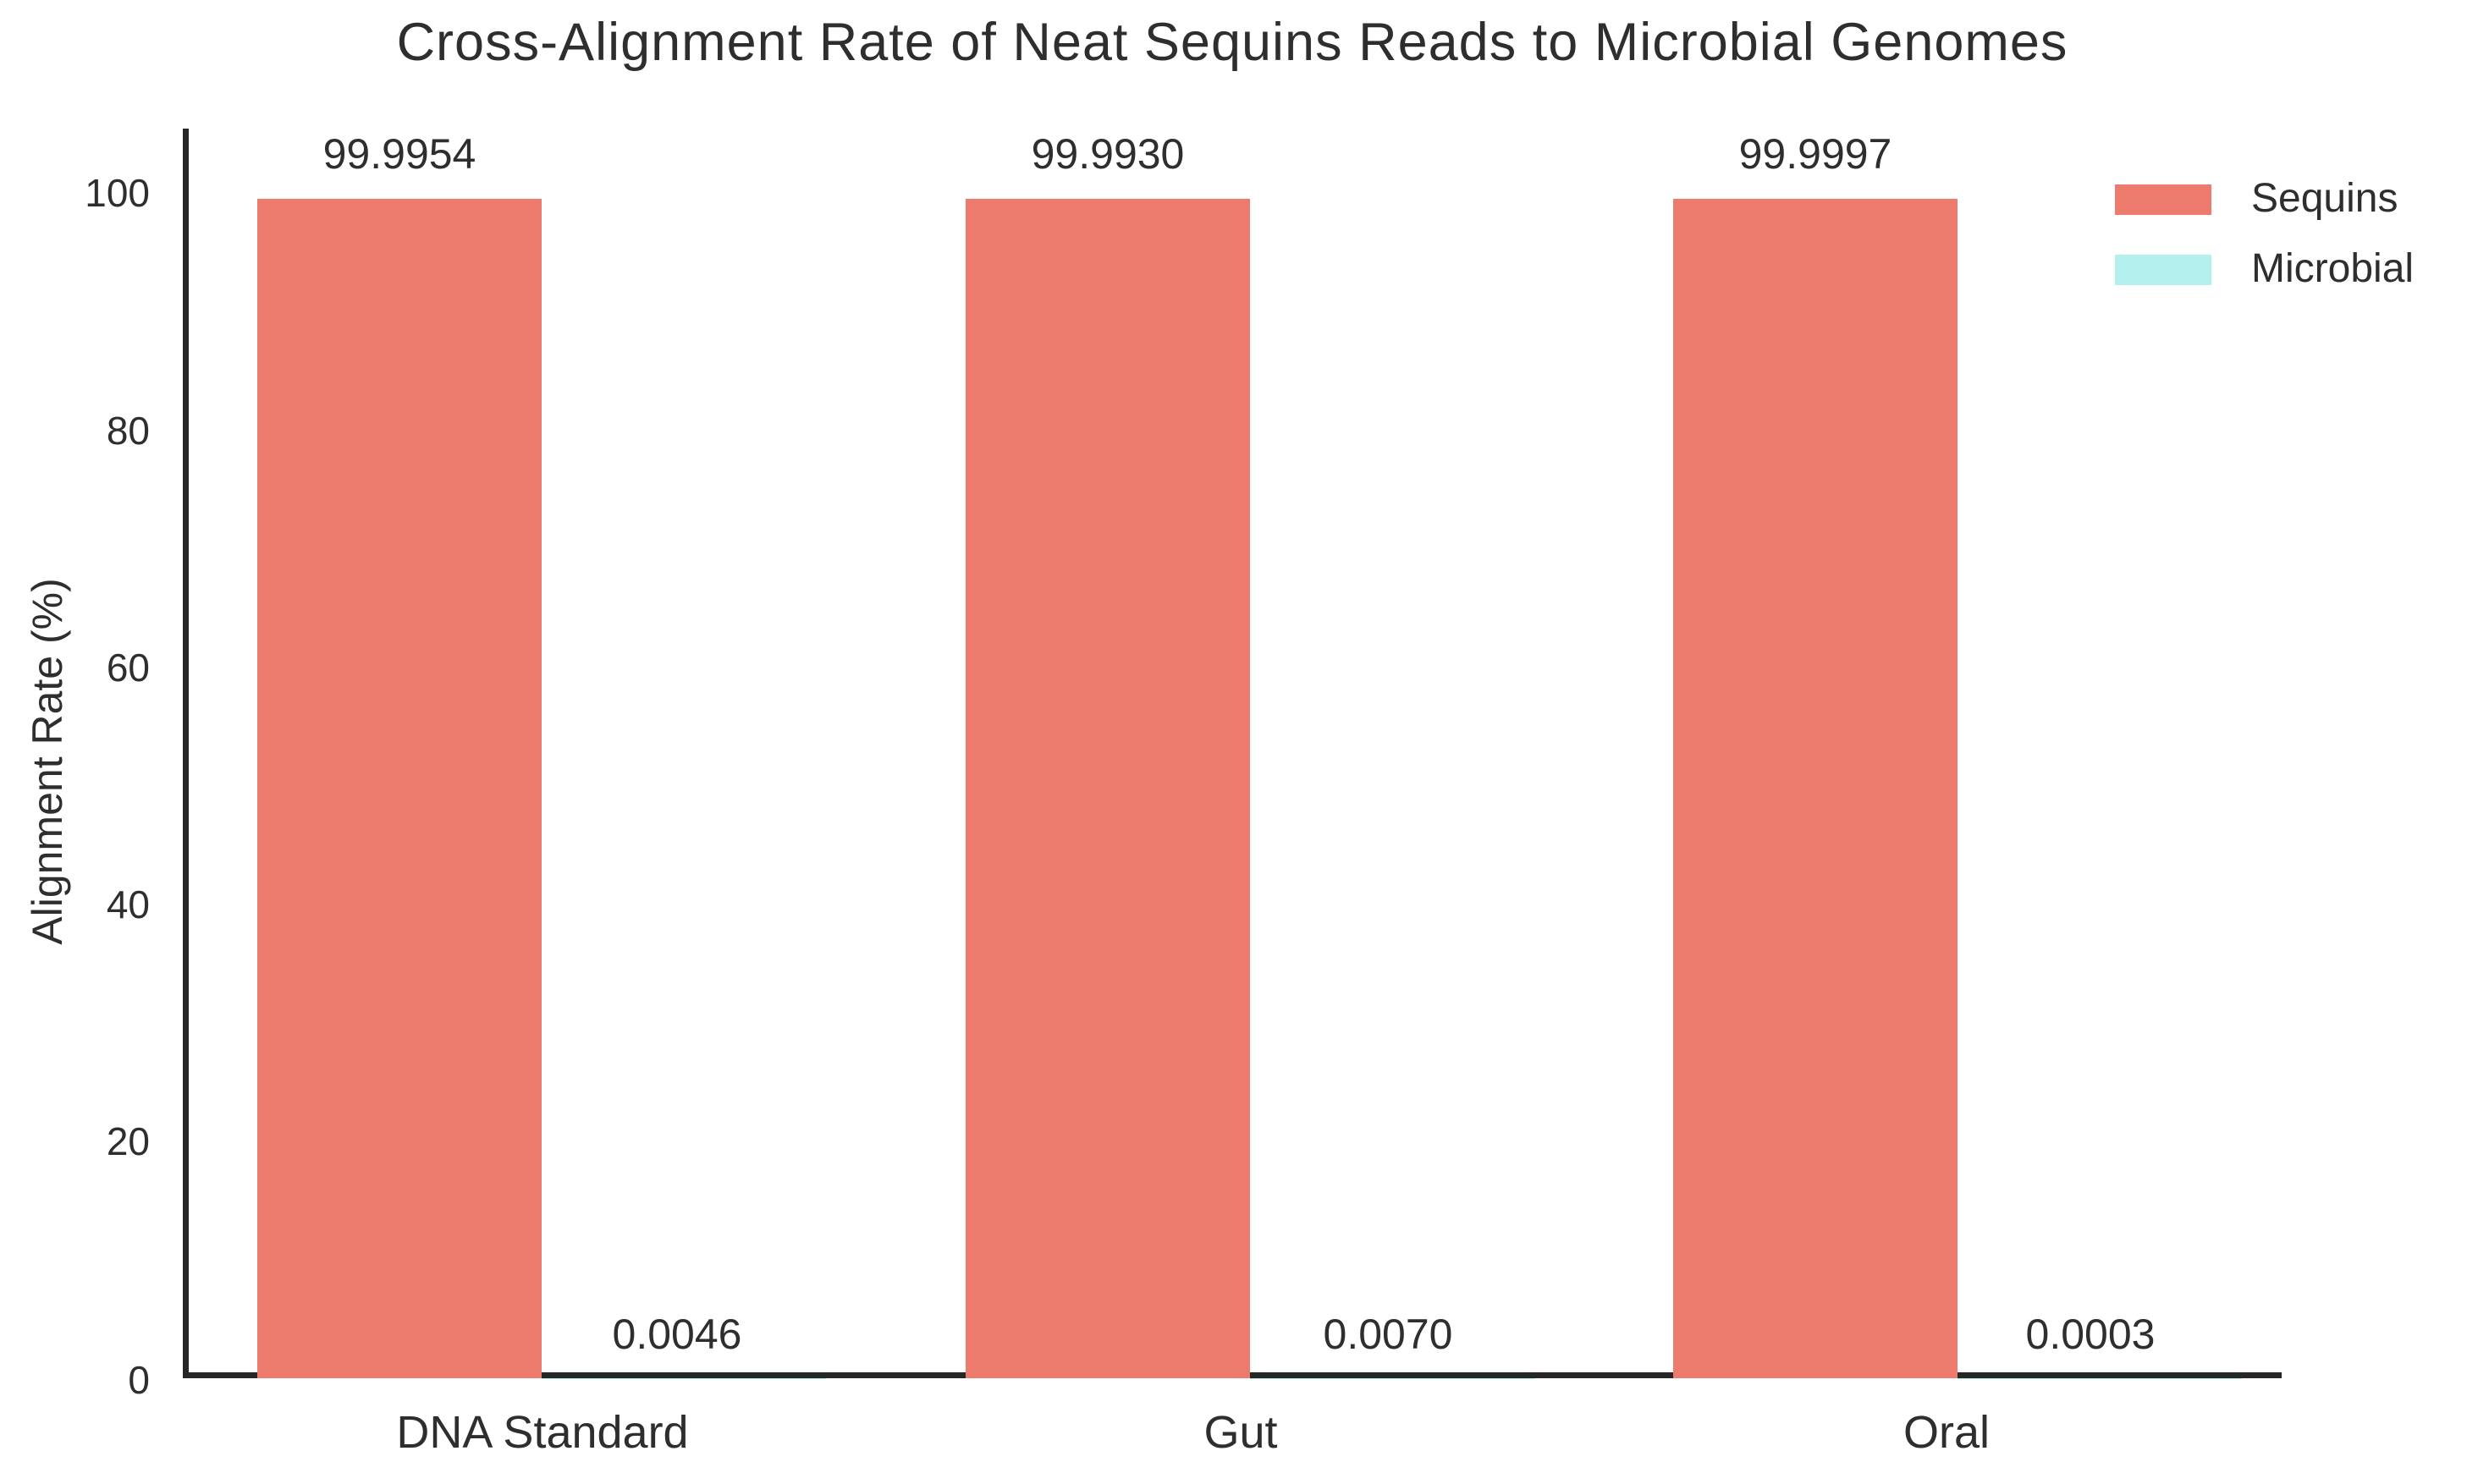 Image resolution: width=2489 pixels, height=1484 pixels. What do you see at coordinates (2090, 1334) in the screenshot?
I see `value-label-microbial-oral: 0.0003` at bounding box center [2090, 1334].